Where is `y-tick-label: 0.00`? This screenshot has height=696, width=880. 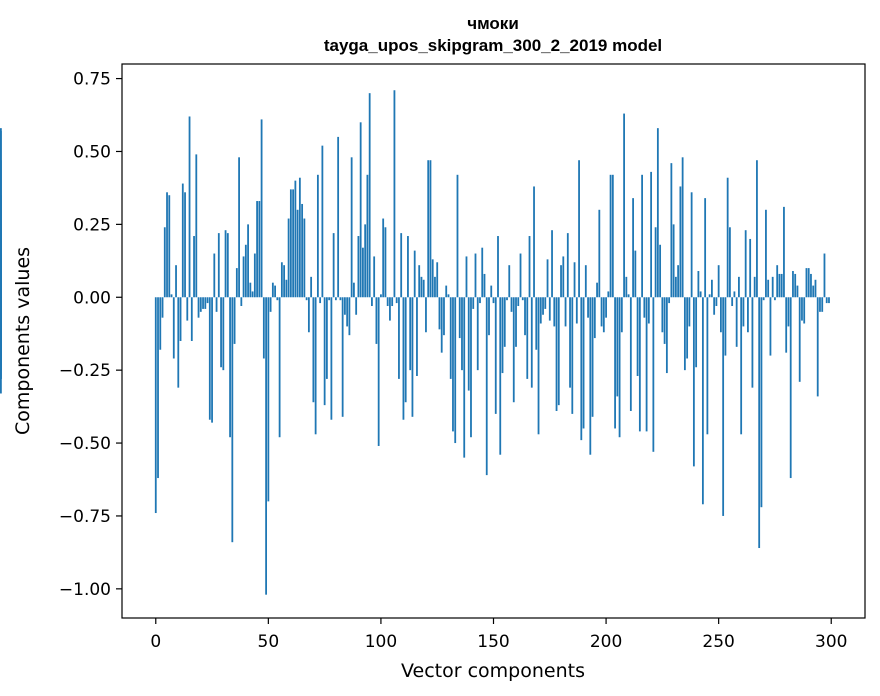
y-tick-label: 0.00 is located at coordinates (92, 298).